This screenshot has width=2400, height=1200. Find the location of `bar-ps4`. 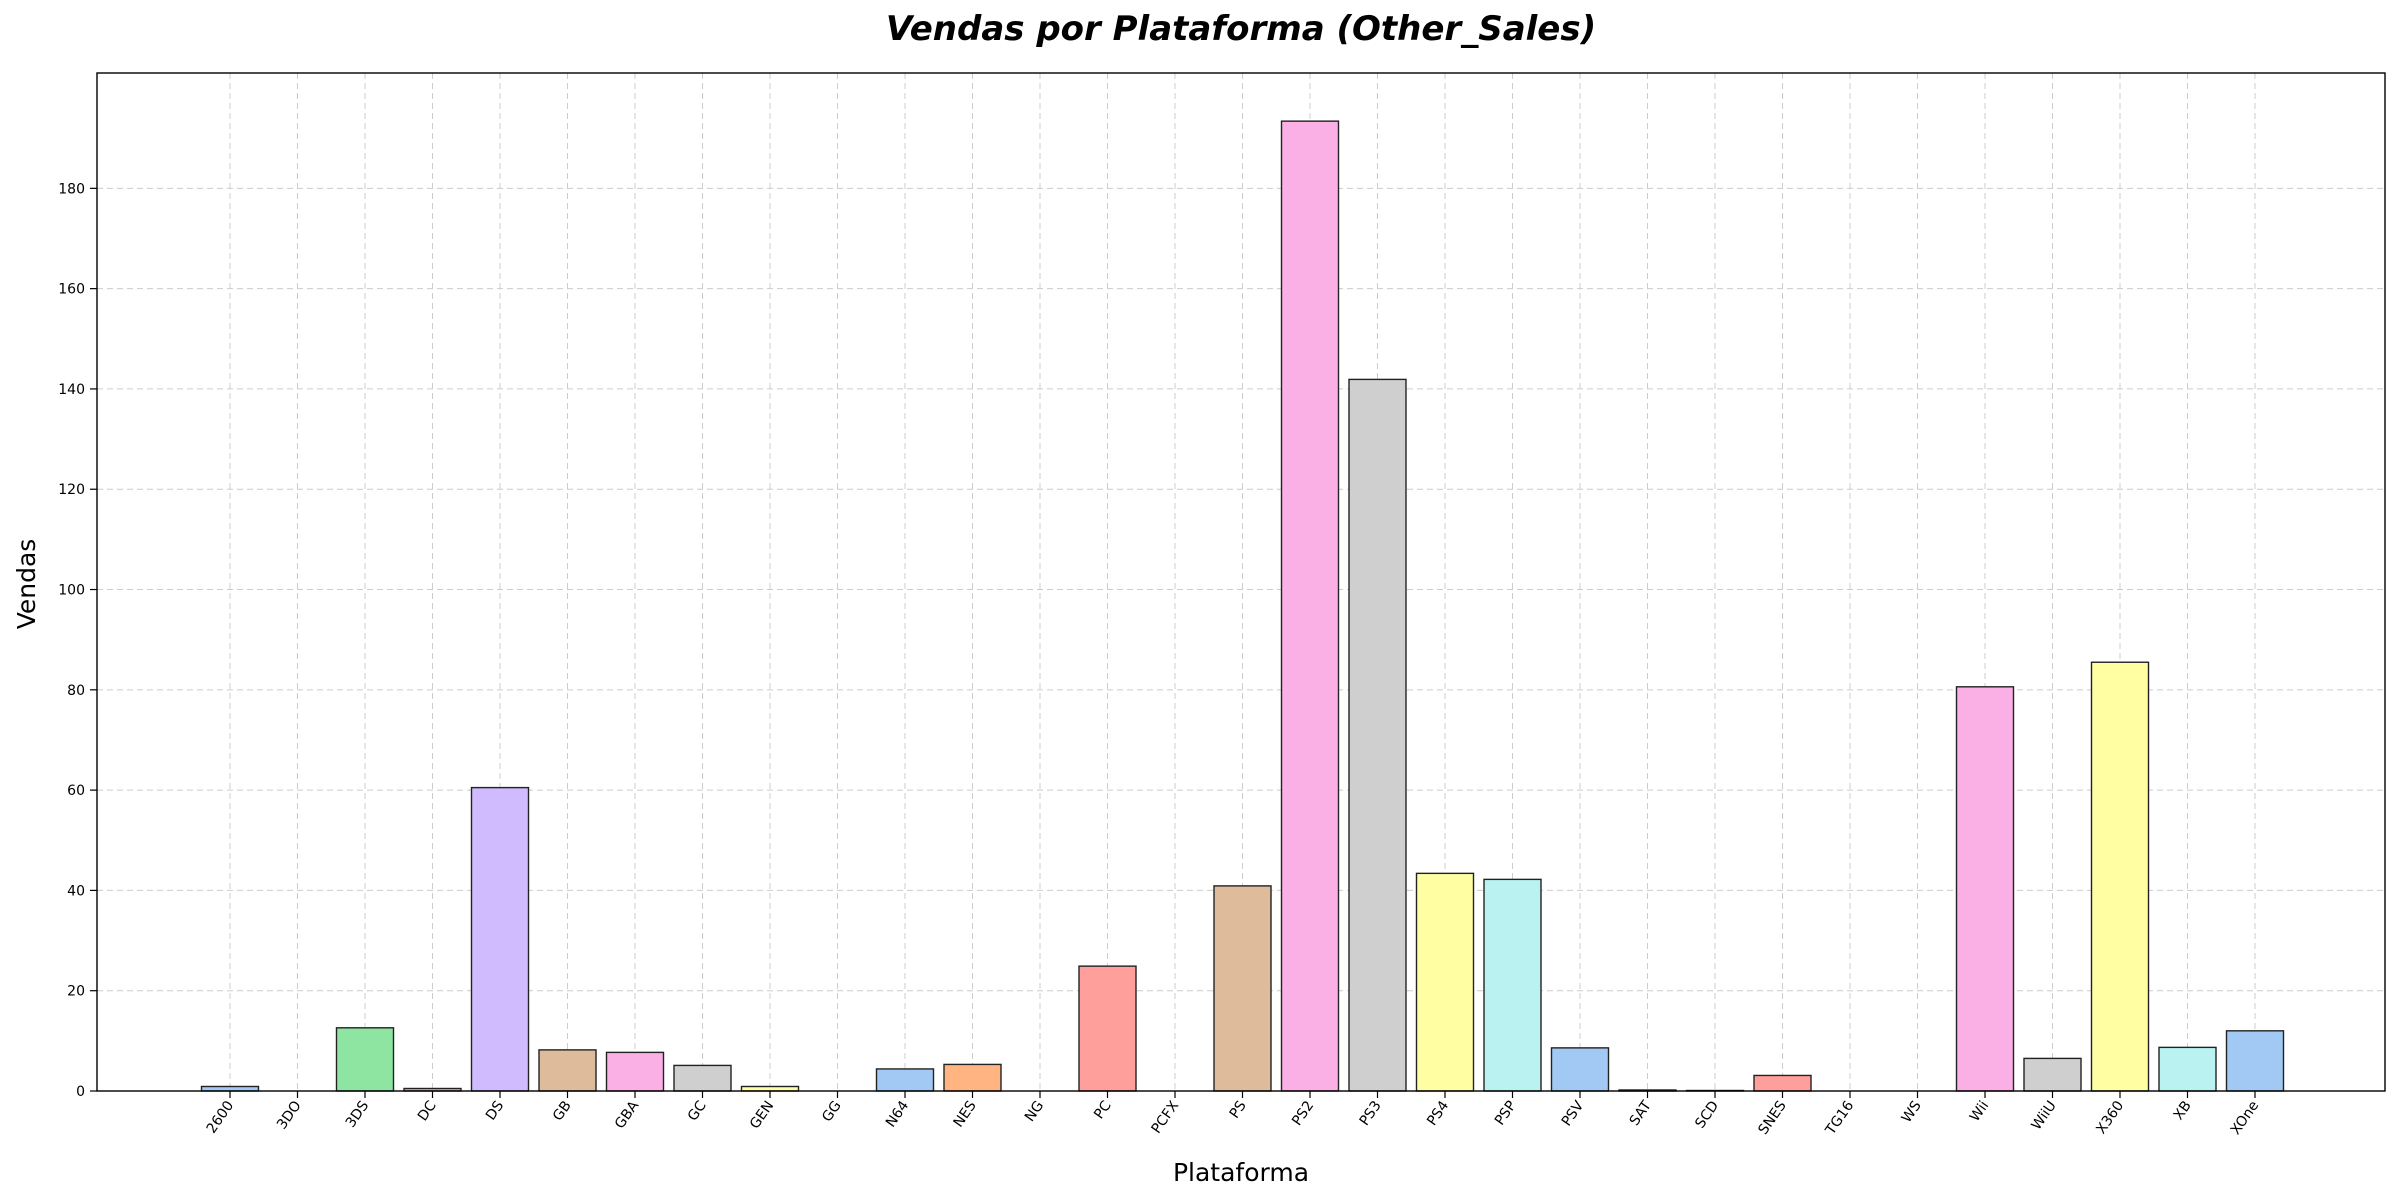

bar-ps4 is located at coordinates (1445, 982).